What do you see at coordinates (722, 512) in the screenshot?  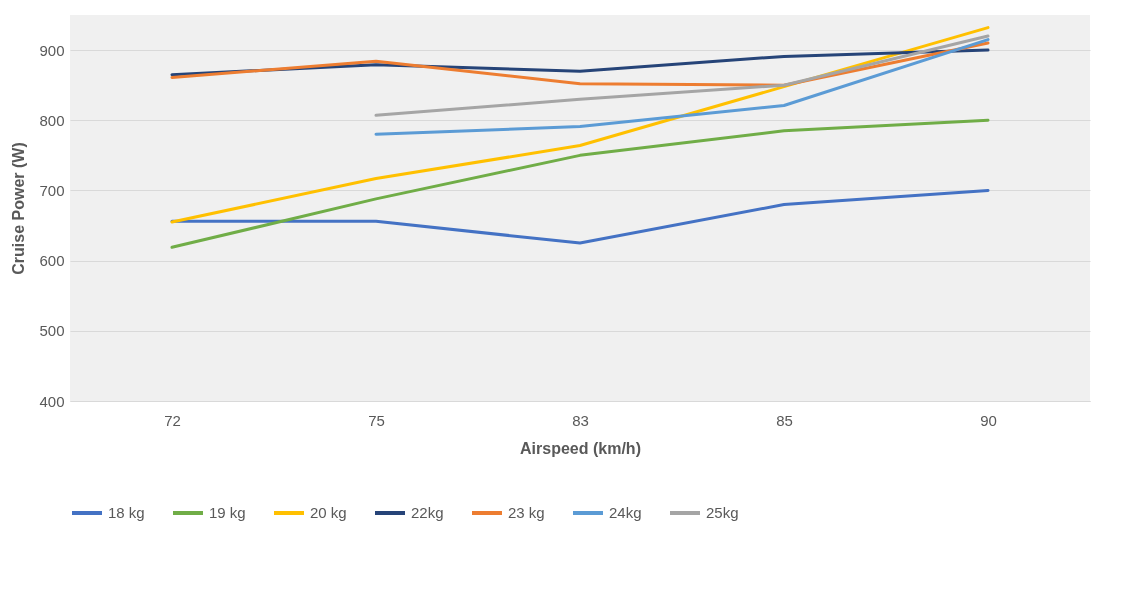 I see `legend-label: 25kg` at bounding box center [722, 512].